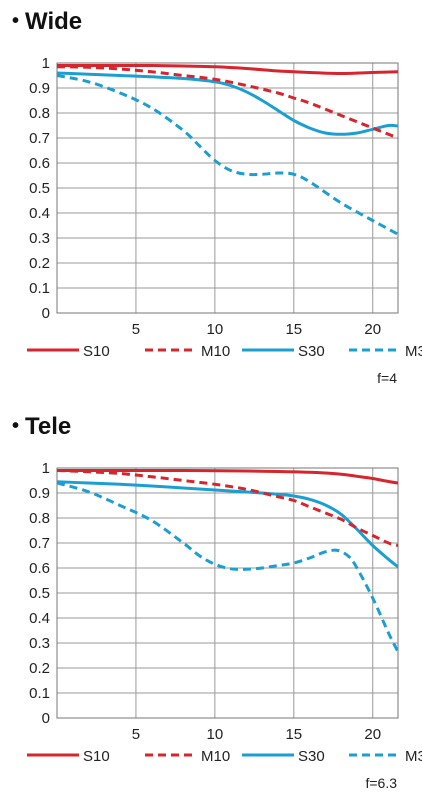 This screenshot has width=422, height=800. I want to click on chart-title-text: Wide, so click(54, 21).